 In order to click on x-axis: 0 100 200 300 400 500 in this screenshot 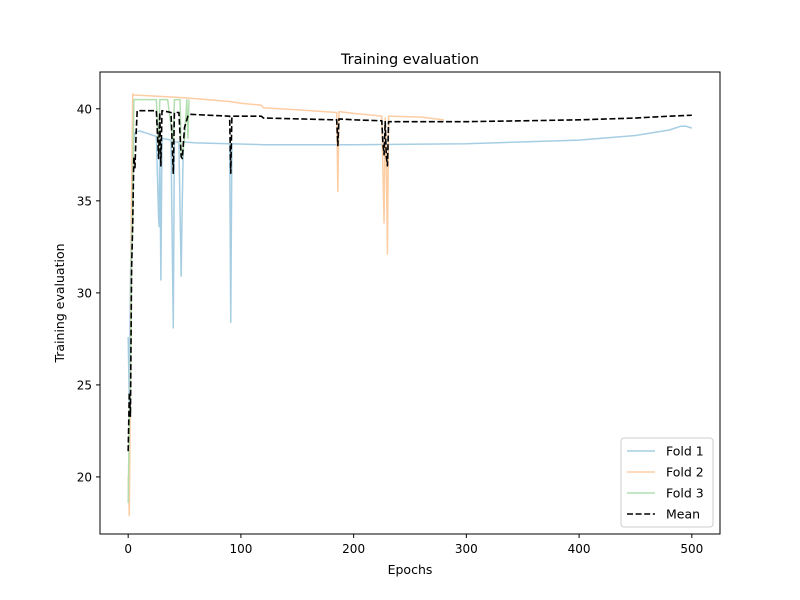, I will do `click(413, 545)`.